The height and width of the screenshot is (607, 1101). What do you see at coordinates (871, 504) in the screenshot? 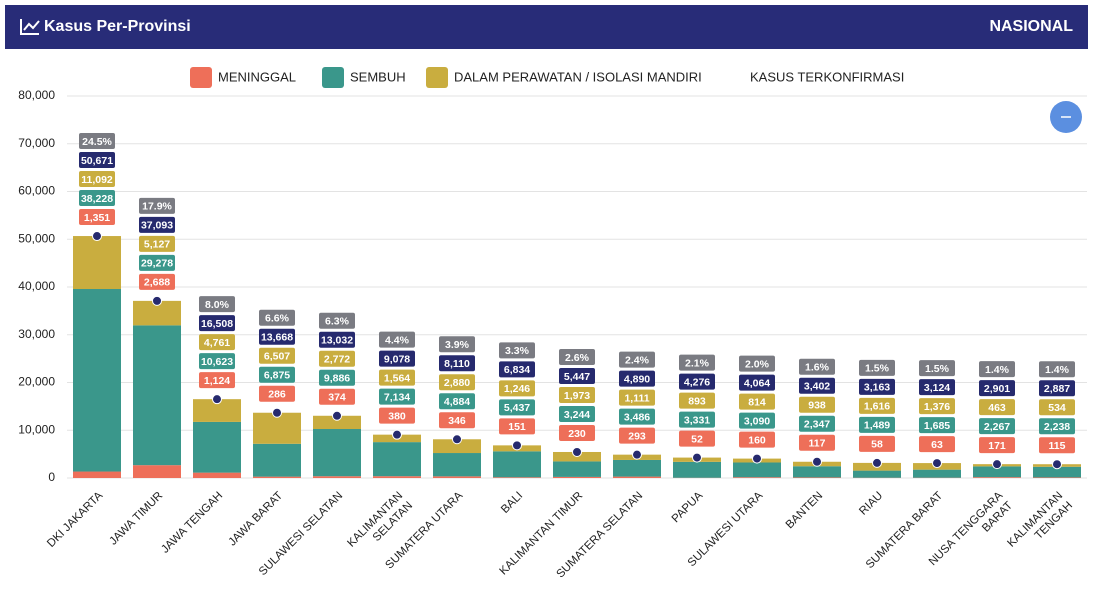
I see `x-tick-label: RIAU` at bounding box center [871, 504].